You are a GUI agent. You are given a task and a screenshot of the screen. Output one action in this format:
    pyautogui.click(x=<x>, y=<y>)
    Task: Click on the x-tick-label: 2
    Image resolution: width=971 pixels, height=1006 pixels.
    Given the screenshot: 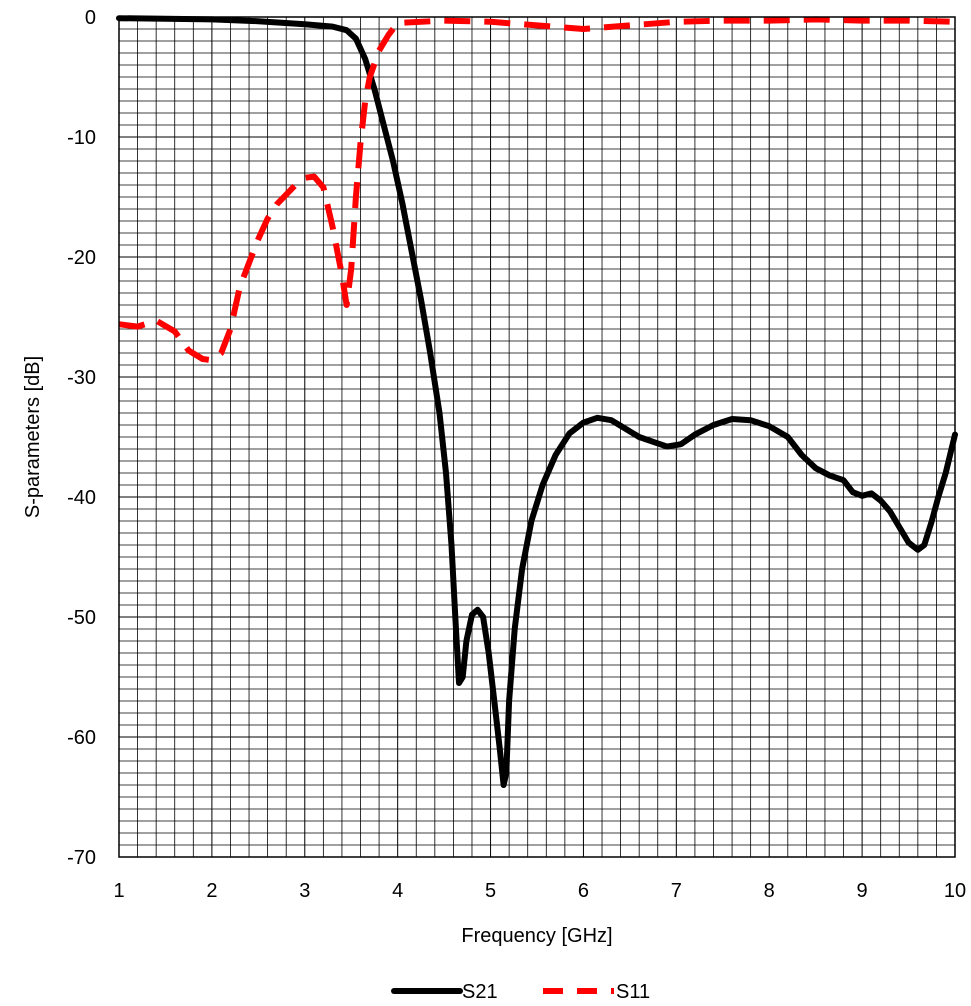 What is the action you would take?
    pyautogui.click(x=211, y=891)
    